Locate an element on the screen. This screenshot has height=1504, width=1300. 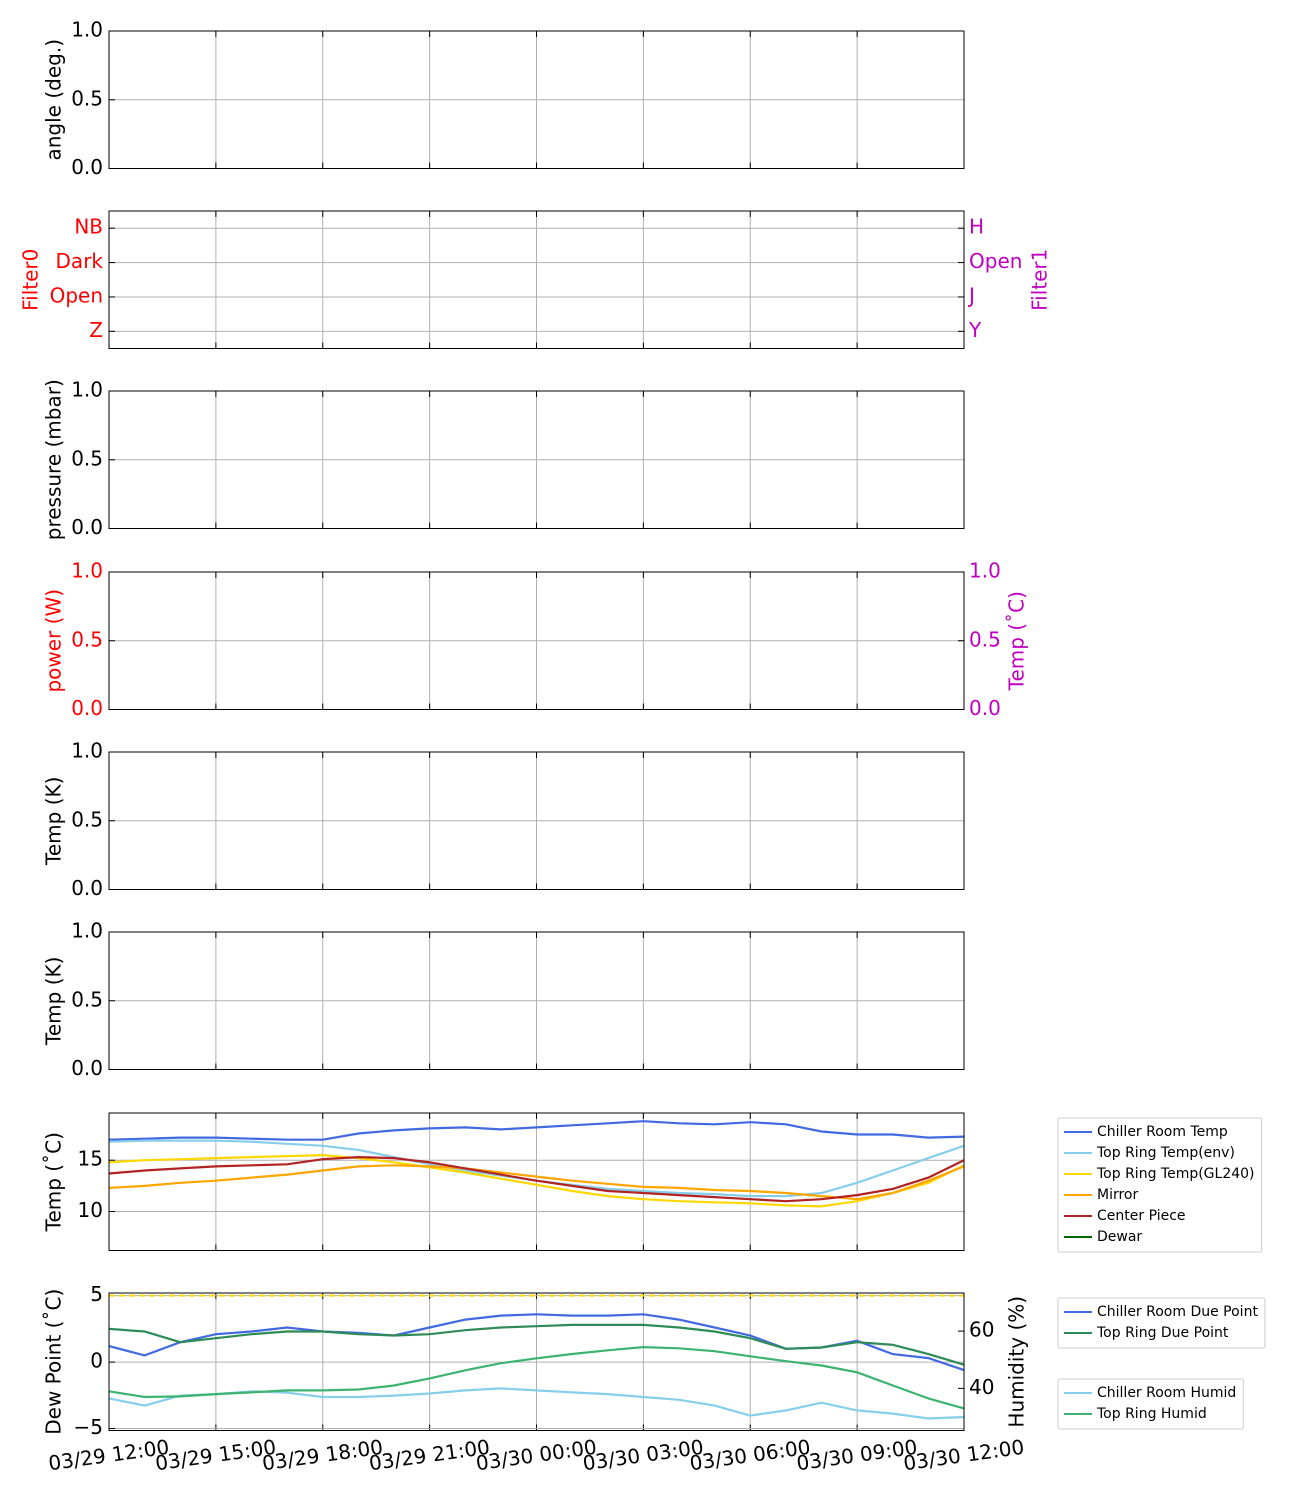
y-tick-label: 15 is located at coordinates (90, 1159).